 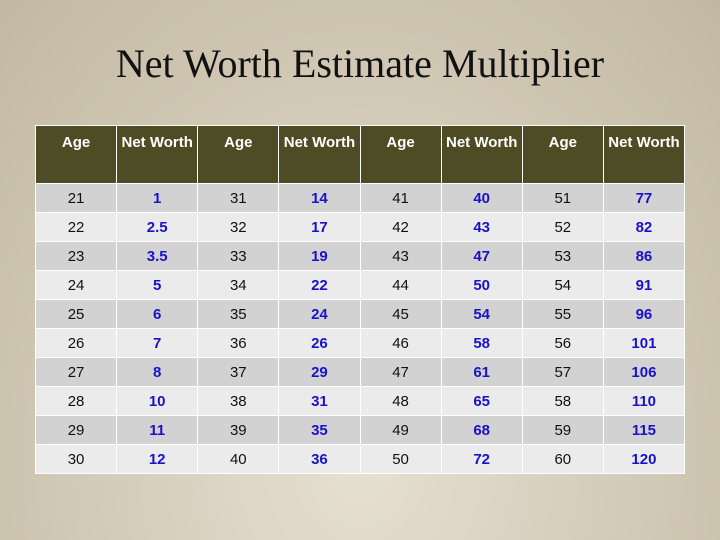 I want to click on age-cell: 34, so click(x=238, y=285).